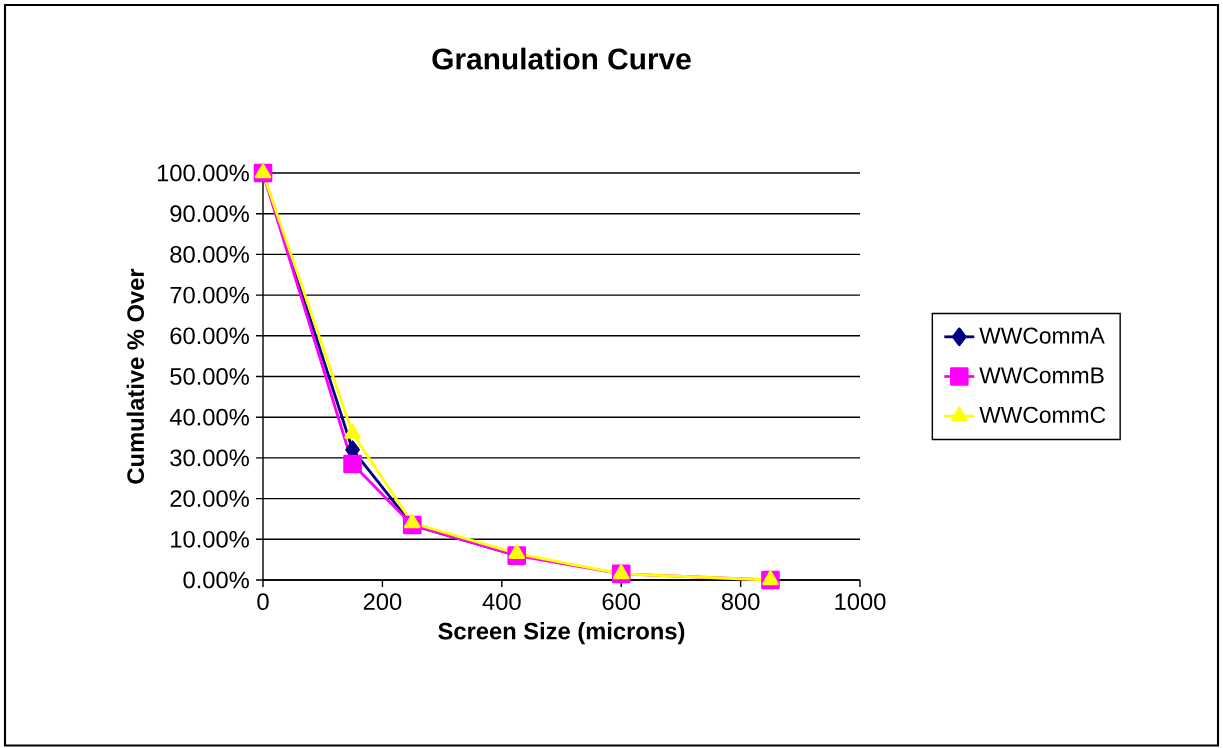 This screenshot has width=1223, height=748. Describe the element at coordinates (382, 602) in the screenshot. I see `x-tick-label: 200` at that location.